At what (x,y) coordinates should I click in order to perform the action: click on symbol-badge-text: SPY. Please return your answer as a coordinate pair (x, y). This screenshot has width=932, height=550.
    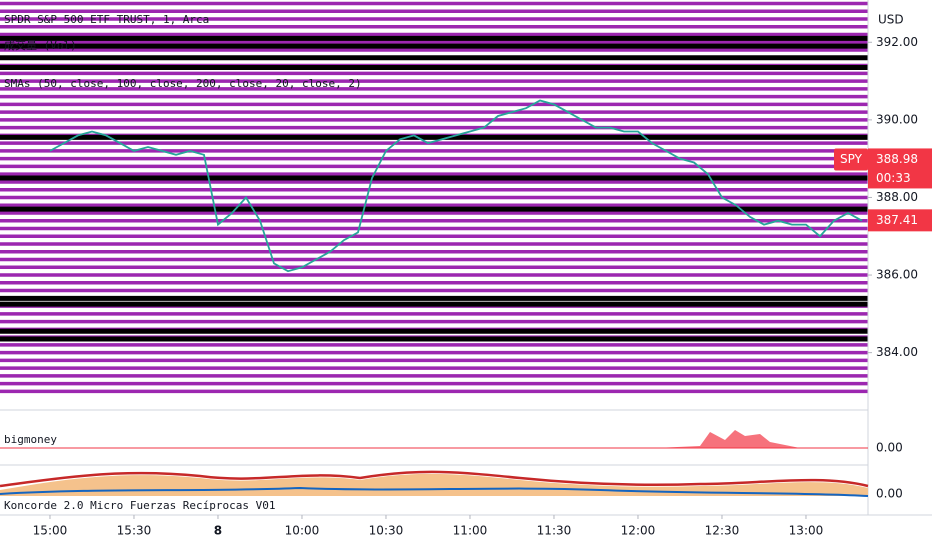
    Looking at the image, I should click on (851, 159).